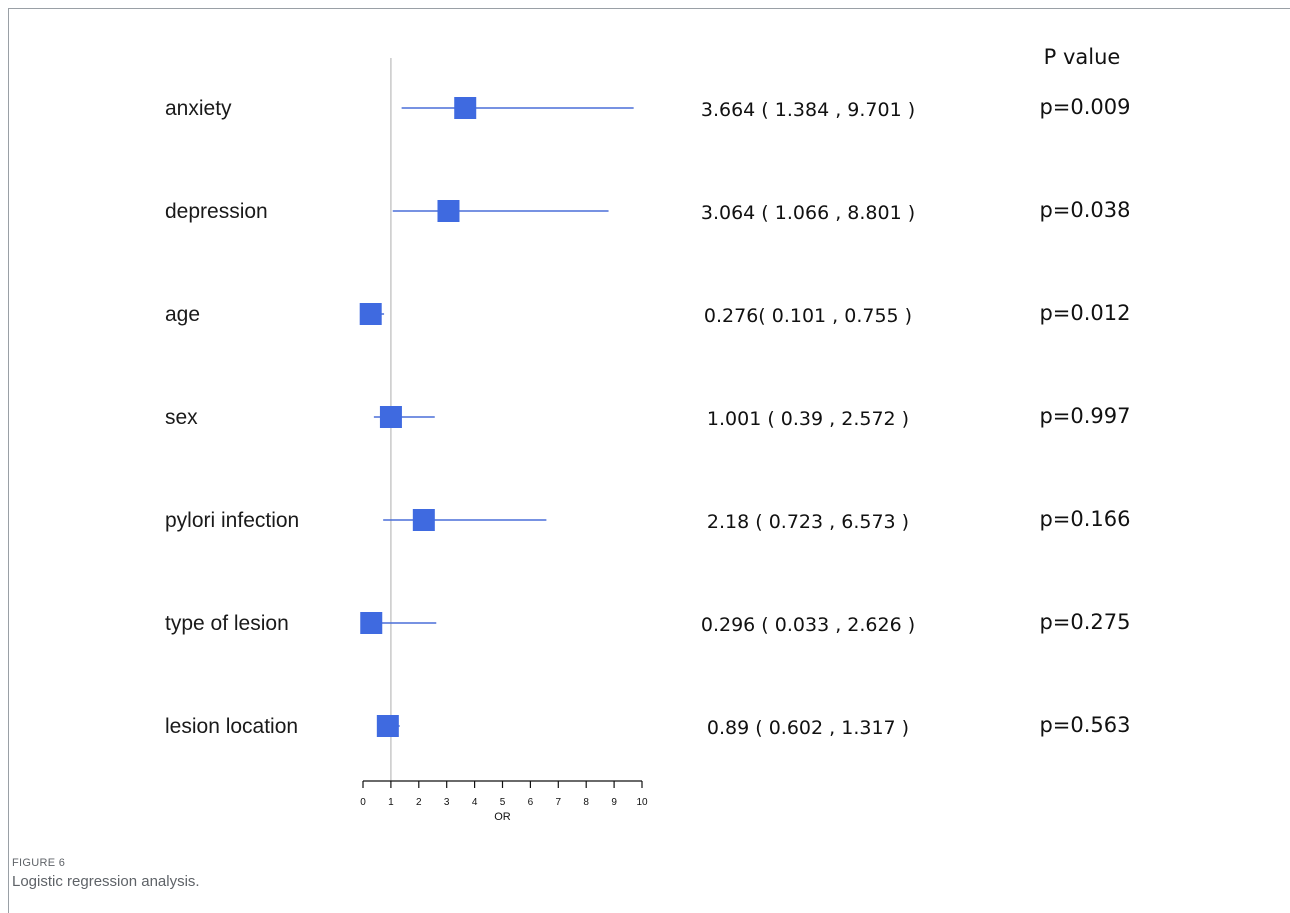 This screenshot has width=1290, height=913. Describe the element at coordinates (216, 211) in the screenshot. I see `row-label: depression` at that location.